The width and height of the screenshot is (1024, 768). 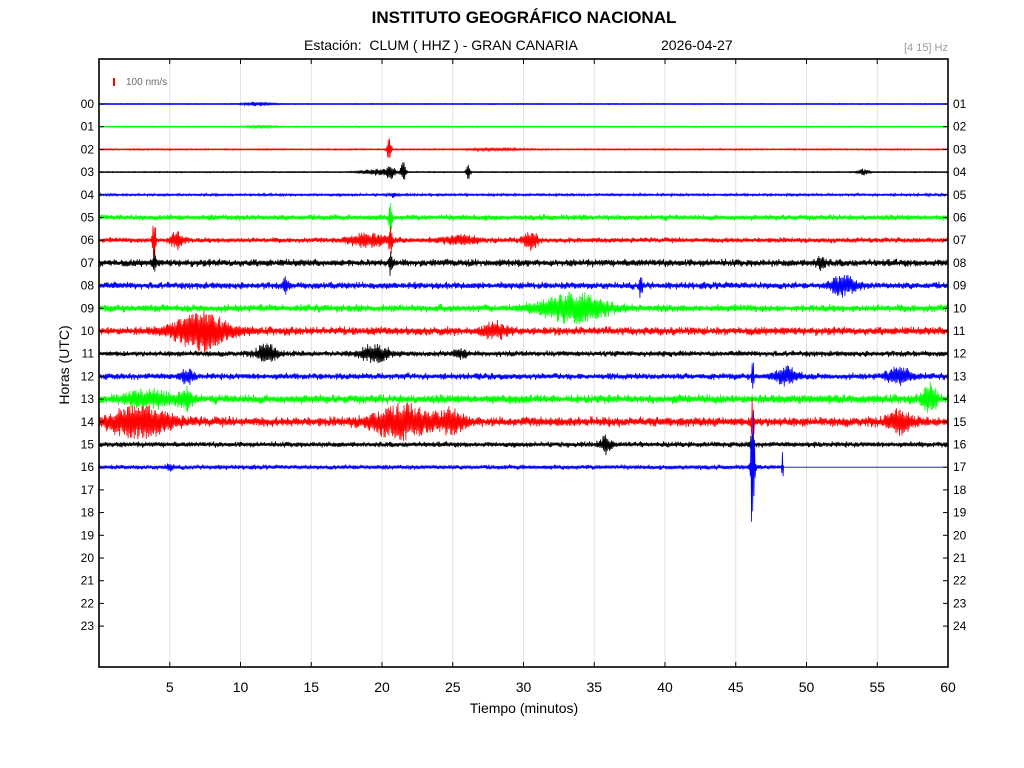 What do you see at coordinates (960, 422) in the screenshot?
I see `y-tick-label-right: 15` at bounding box center [960, 422].